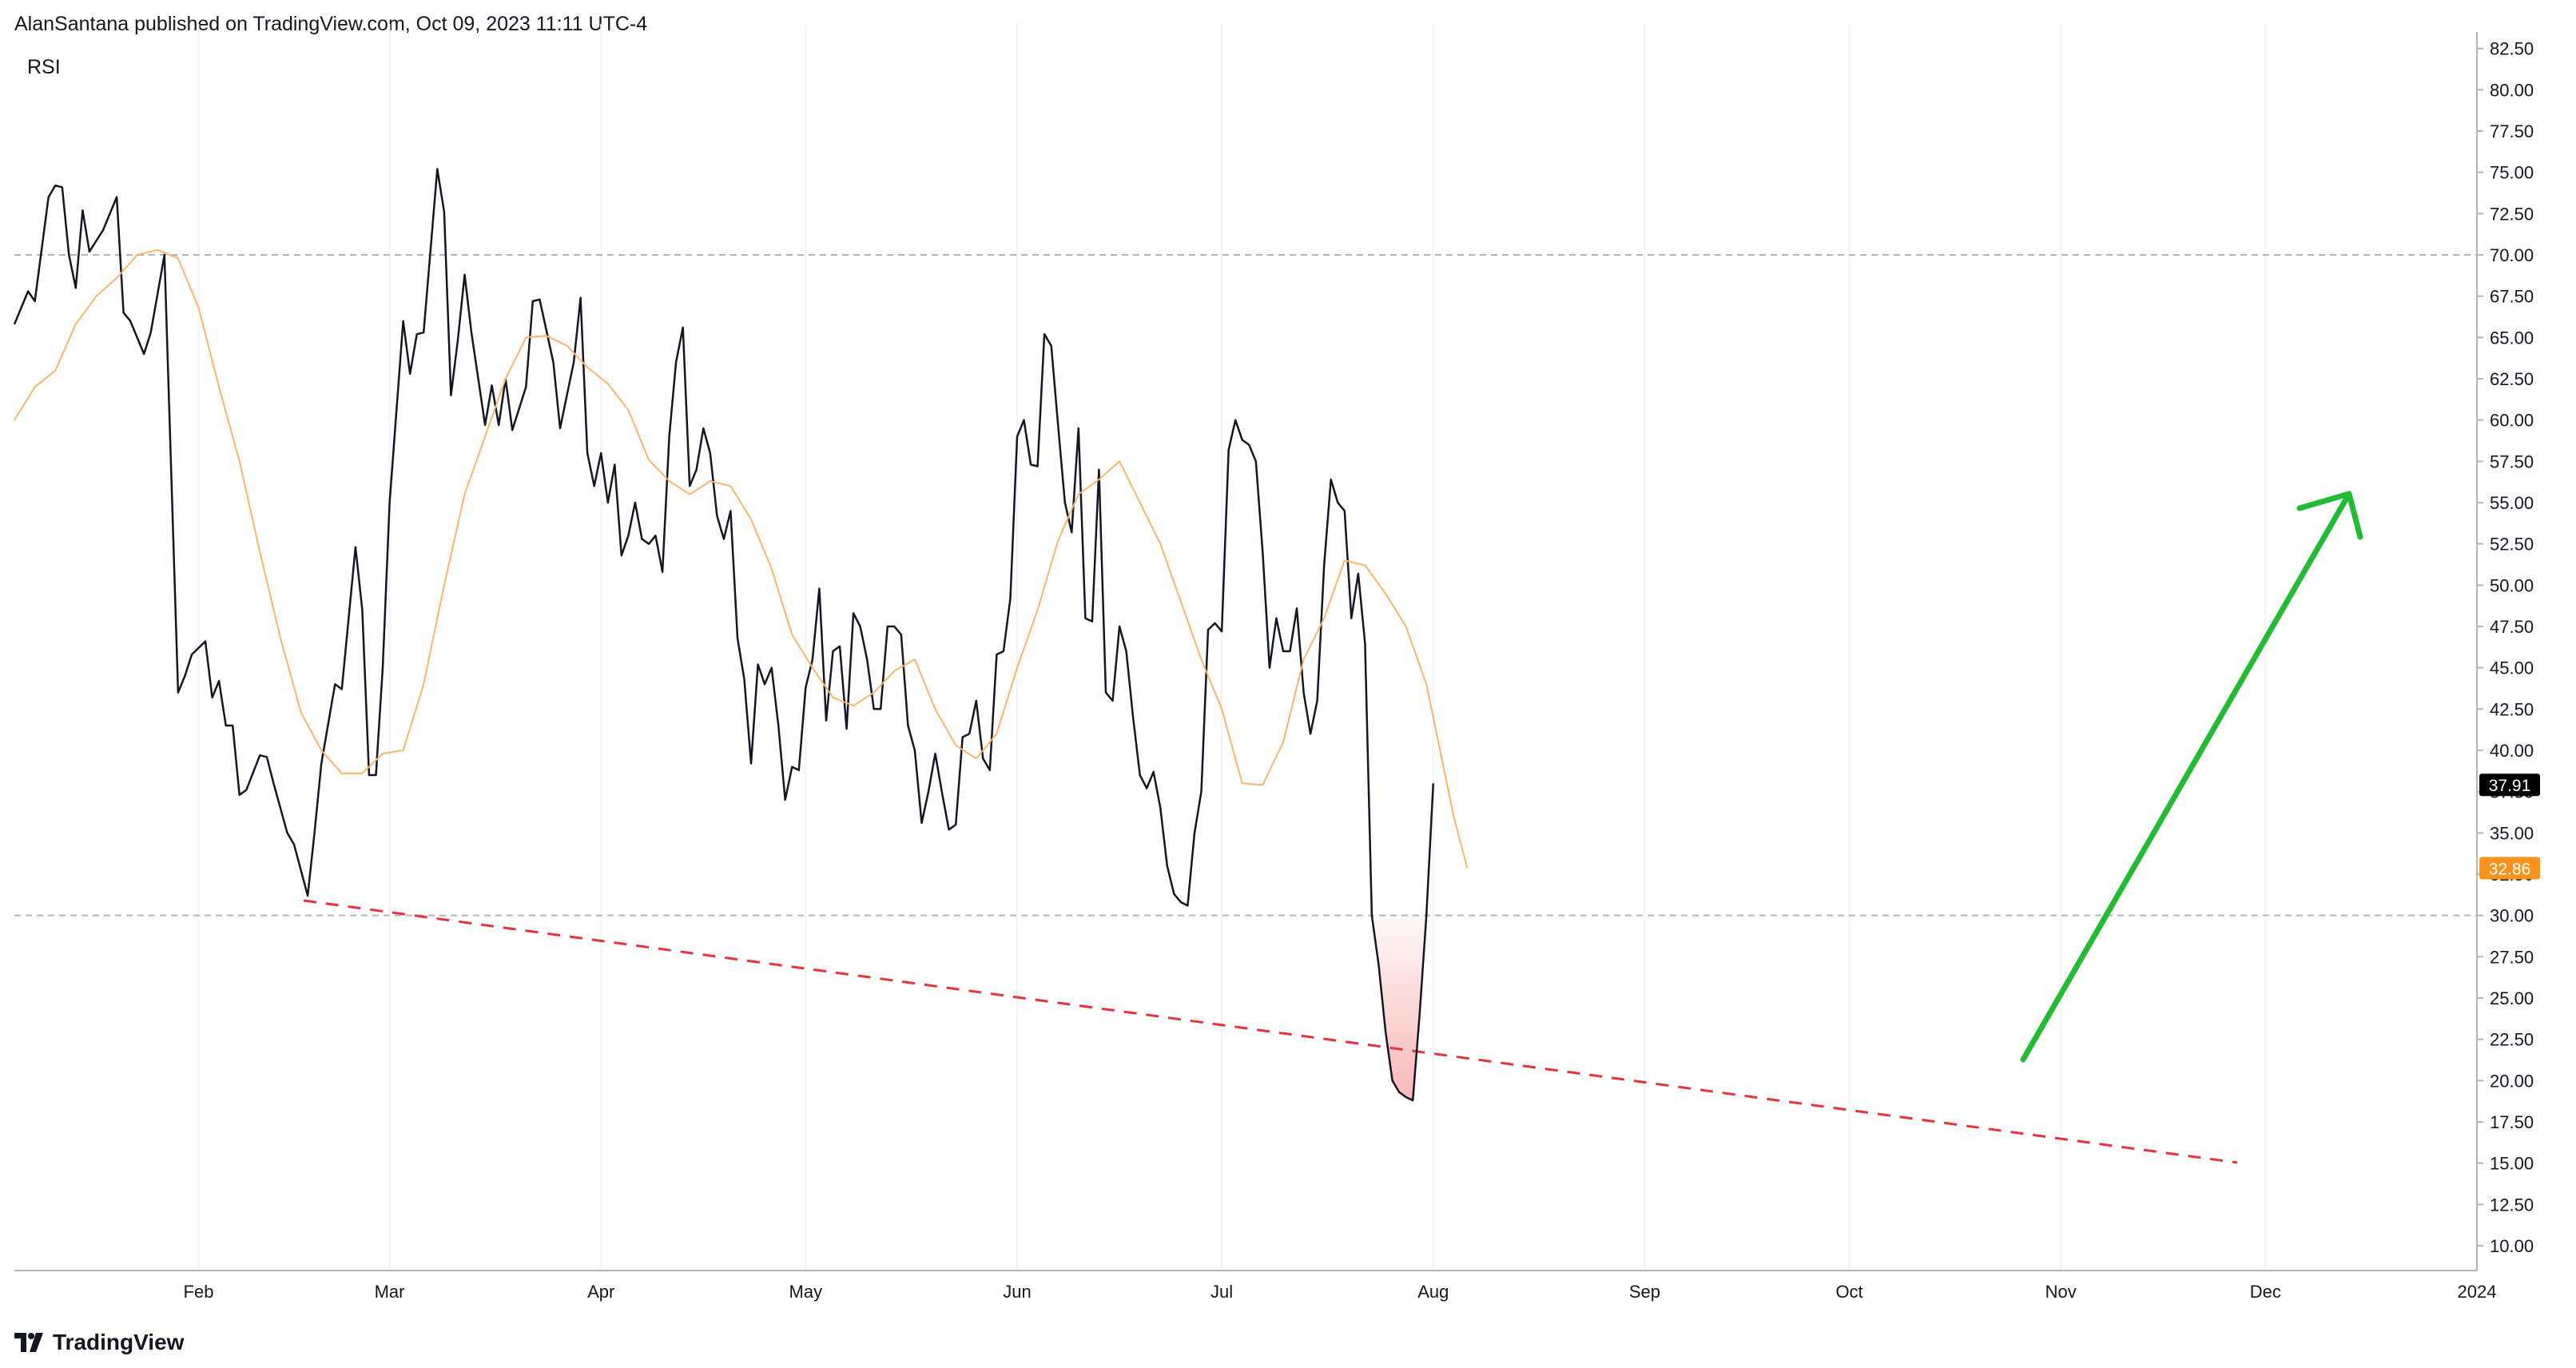 The height and width of the screenshot is (1368, 2576). I want to click on x-tick-label: Sep, so click(1644, 1292).